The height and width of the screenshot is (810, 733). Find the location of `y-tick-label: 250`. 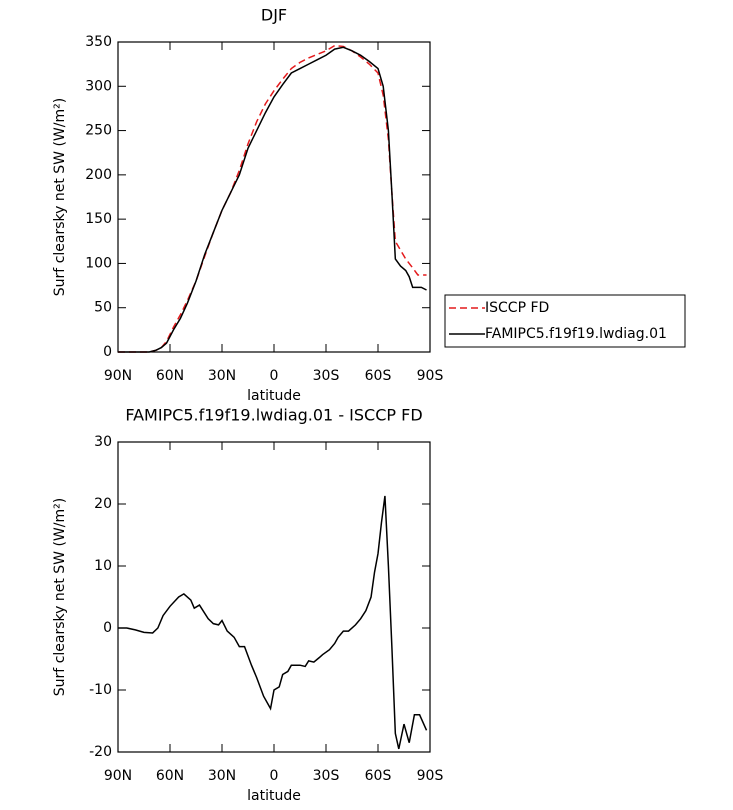

y-tick-label: 250 is located at coordinates (98, 131).